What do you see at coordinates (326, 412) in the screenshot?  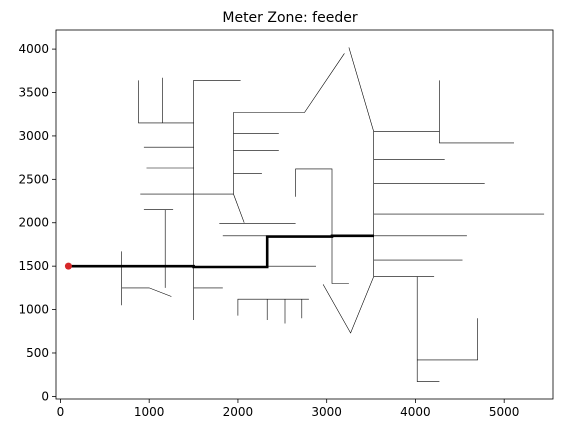 I see `x-tick-label: 3000` at bounding box center [326, 412].